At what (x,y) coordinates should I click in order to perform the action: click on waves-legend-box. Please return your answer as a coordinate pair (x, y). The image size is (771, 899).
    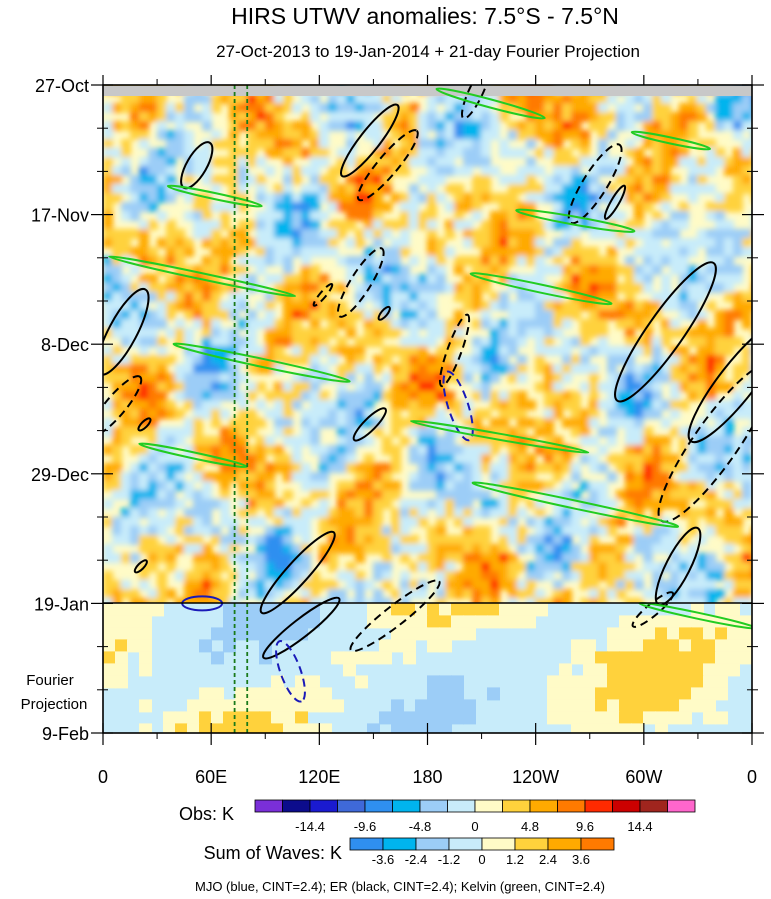
    Looking at the image, I should click on (531, 844).